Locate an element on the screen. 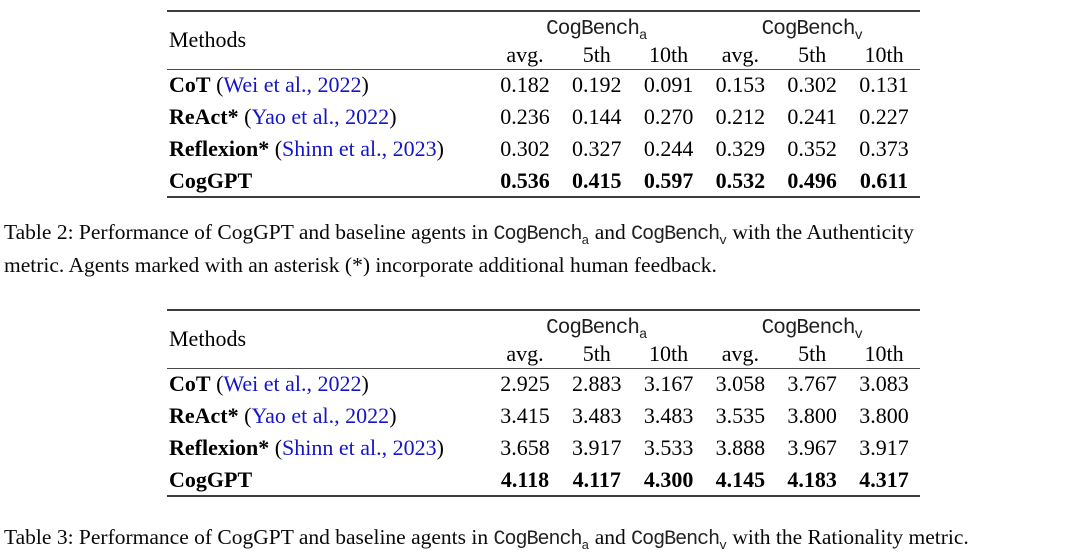 Image resolution: width=1080 pixels, height=559 pixels. value-cell: 0.327 is located at coordinates (597, 148).